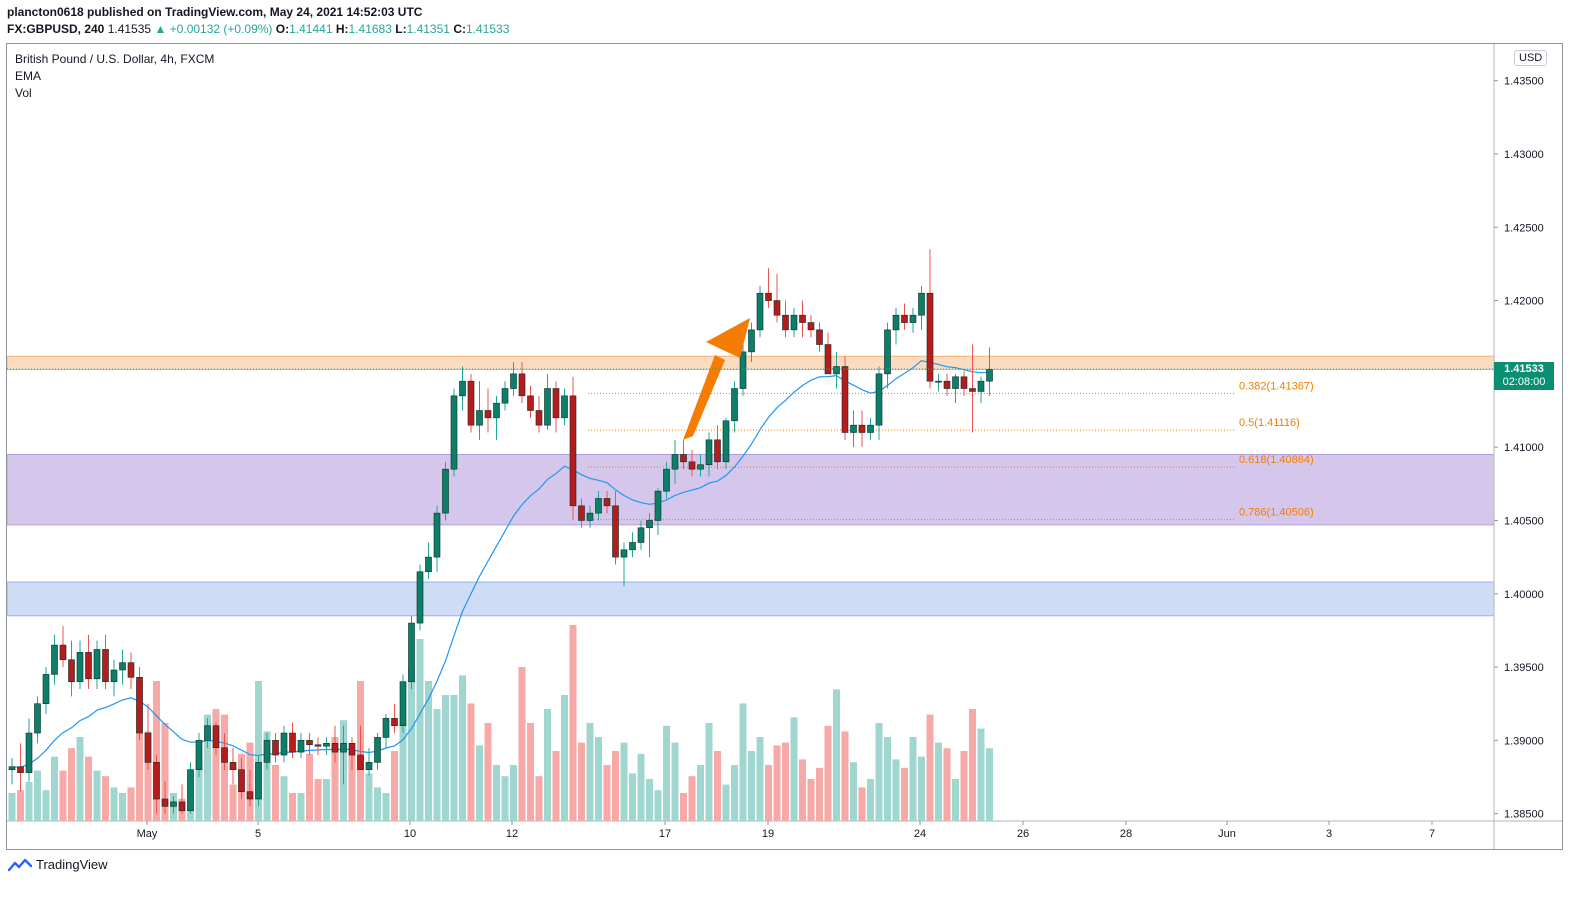  I want to click on x-tick-label: 12, so click(512, 834).